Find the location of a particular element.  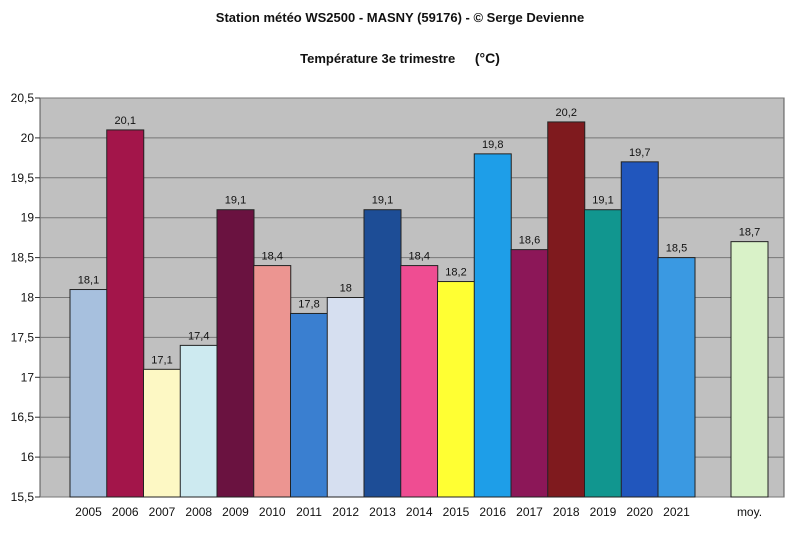

bar-2020 is located at coordinates (639, 329).